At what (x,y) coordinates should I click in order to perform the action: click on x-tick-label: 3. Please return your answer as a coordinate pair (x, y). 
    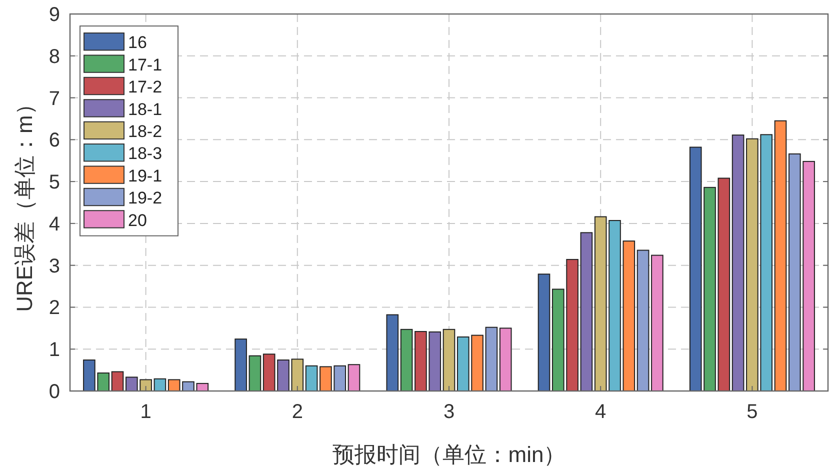
    Looking at the image, I should click on (449, 412).